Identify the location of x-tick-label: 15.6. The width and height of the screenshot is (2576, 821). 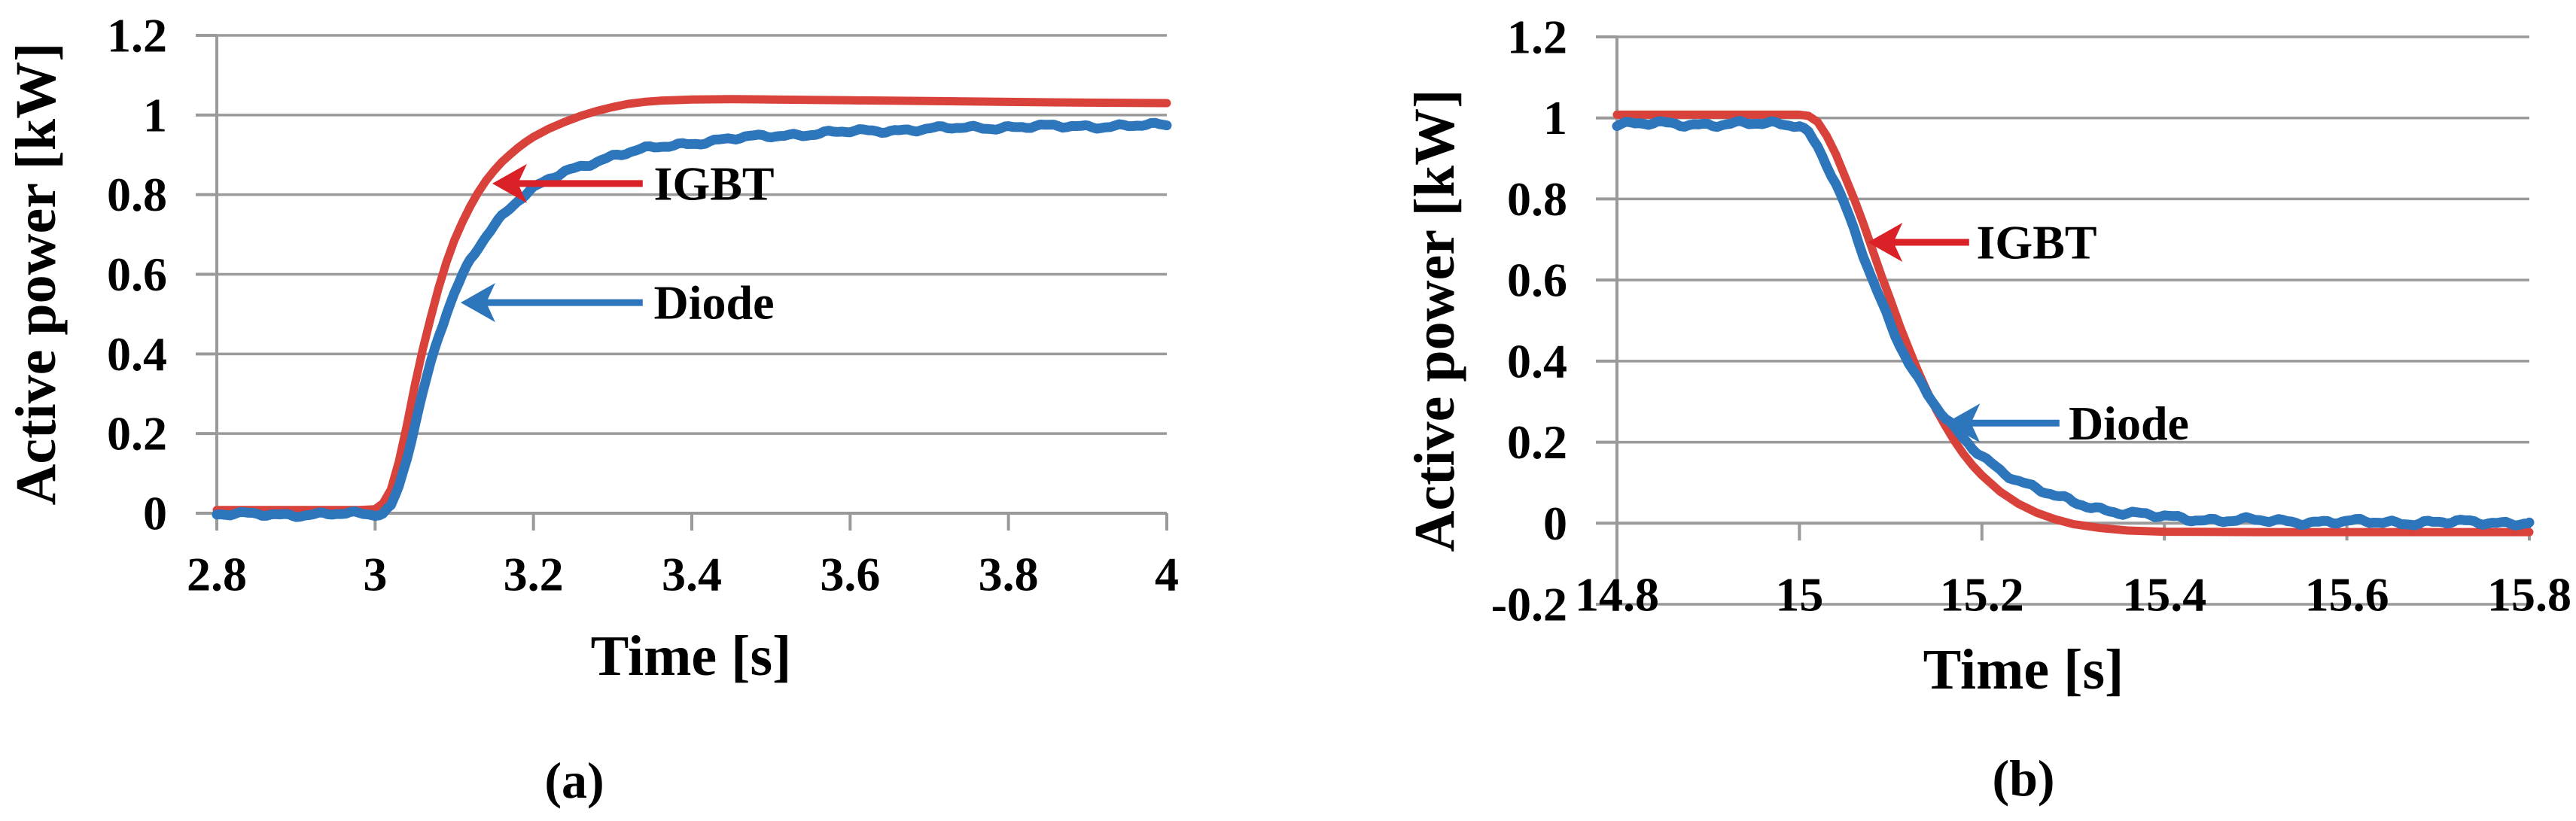
(2347, 595).